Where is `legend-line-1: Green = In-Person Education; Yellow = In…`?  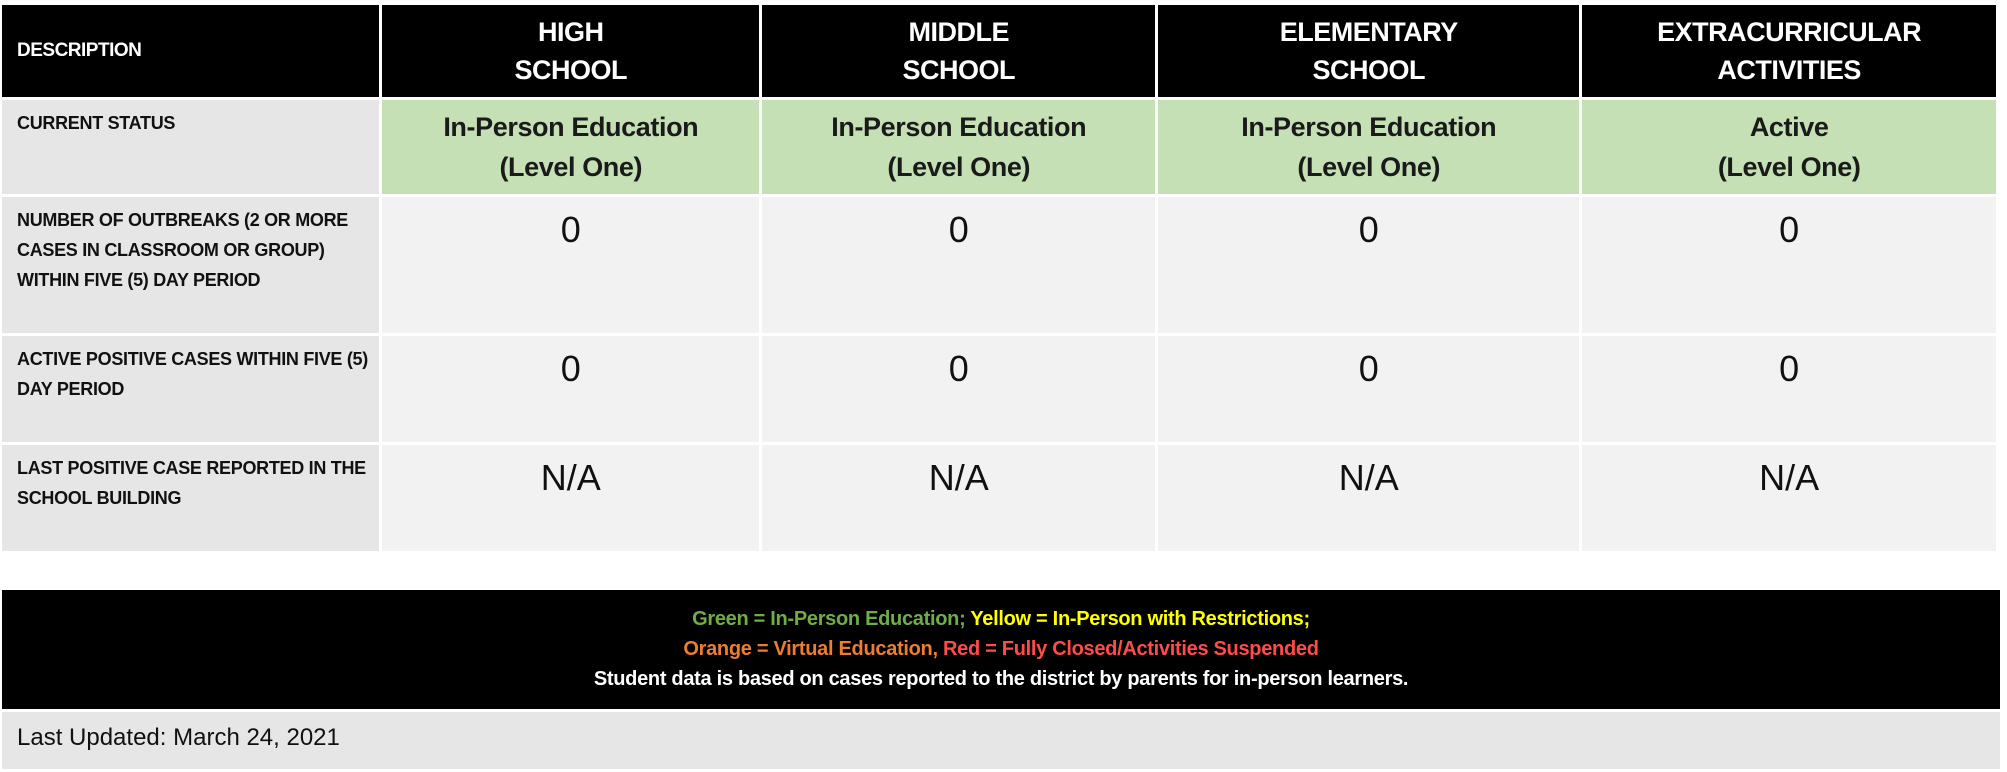
legend-line-1: Green = In-Person Education; Yellow = In… is located at coordinates (1001, 619).